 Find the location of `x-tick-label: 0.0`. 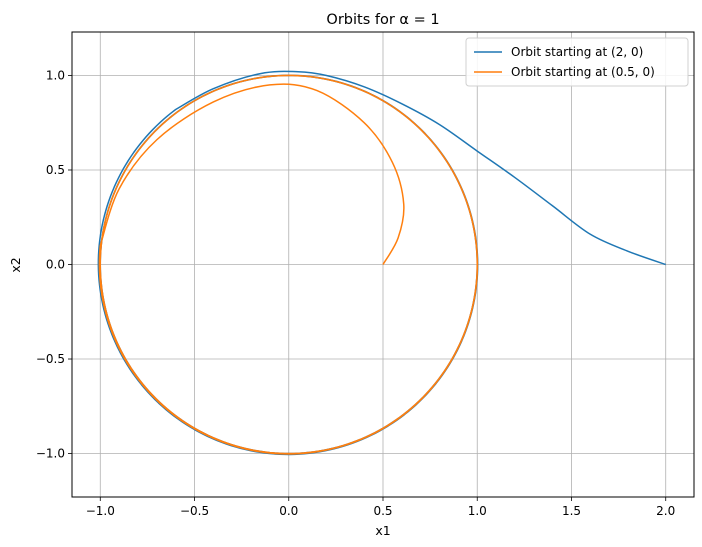

x-tick-label: 0.0 is located at coordinates (288, 511).